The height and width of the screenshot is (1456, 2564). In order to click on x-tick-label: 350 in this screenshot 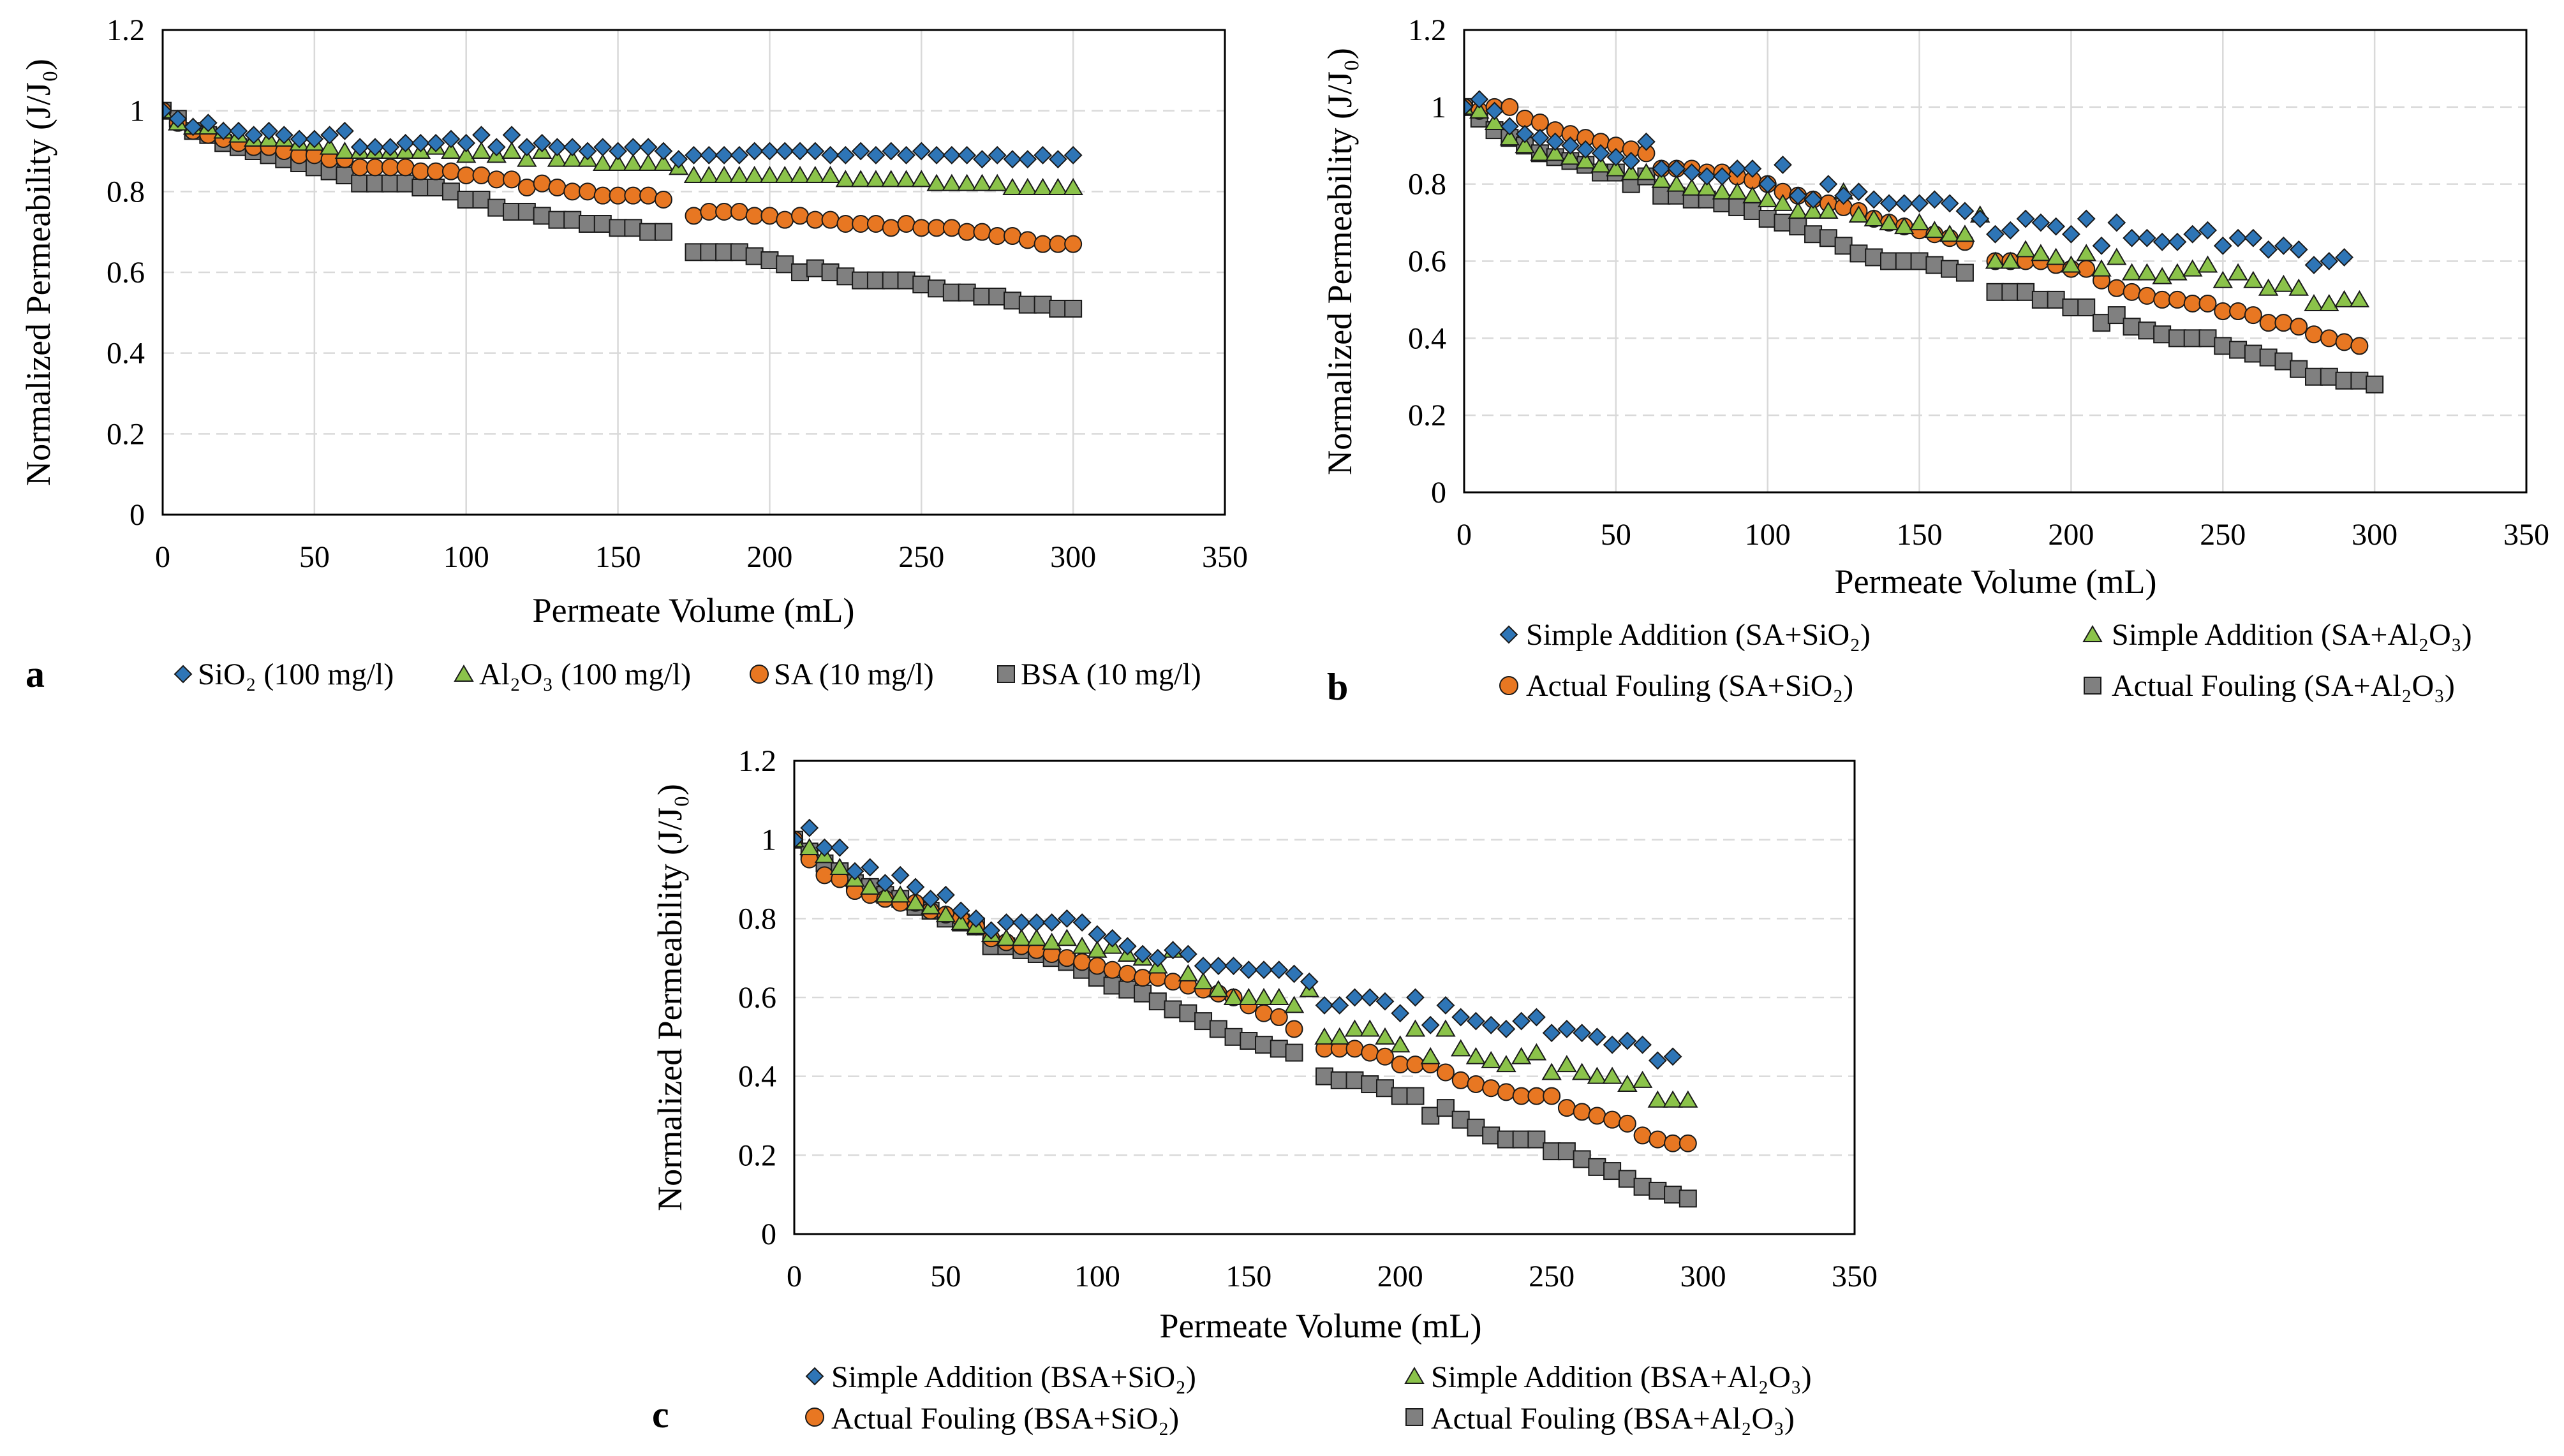, I will do `click(1855, 1276)`.